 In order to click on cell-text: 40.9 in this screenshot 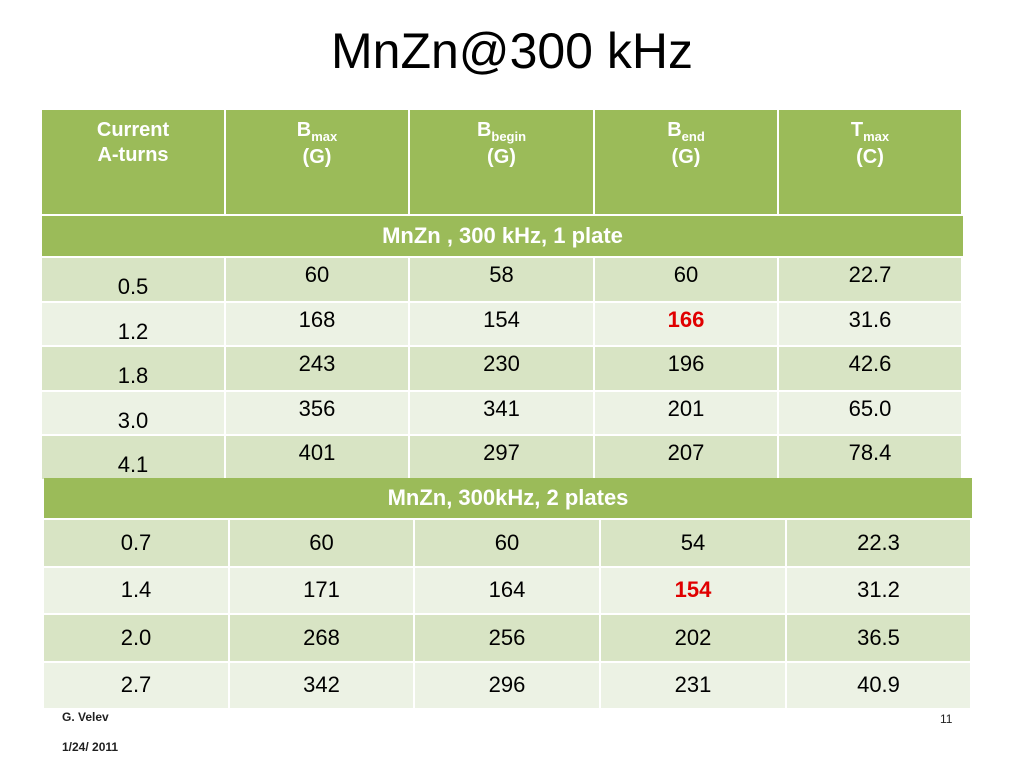, I will do `click(878, 685)`.